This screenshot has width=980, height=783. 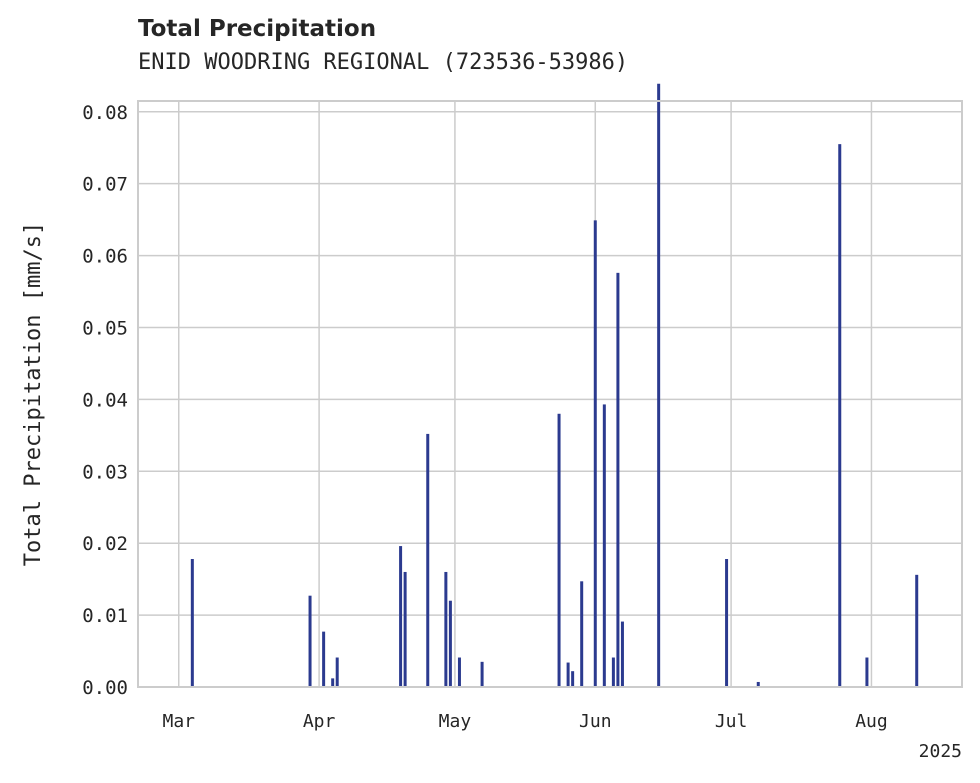 I want to click on x-tick-label: Aug, so click(x=871, y=721).